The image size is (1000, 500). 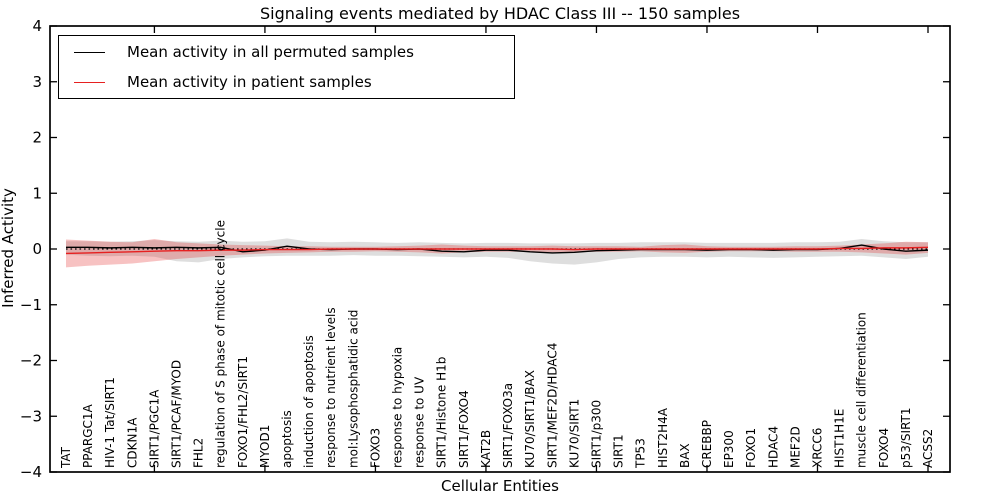 What do you see at coordinates (8, 248) in the screenshot?
I see `y-axis-label: Inferred Activity` at bounding box center [8, 248].